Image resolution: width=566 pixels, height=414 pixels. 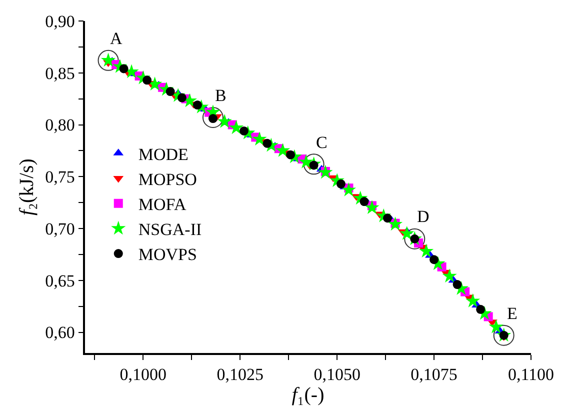 What do you see at coordinates (512, 313) in the screenshot?
I see `annotation: E` at bounding box center [512, 313].